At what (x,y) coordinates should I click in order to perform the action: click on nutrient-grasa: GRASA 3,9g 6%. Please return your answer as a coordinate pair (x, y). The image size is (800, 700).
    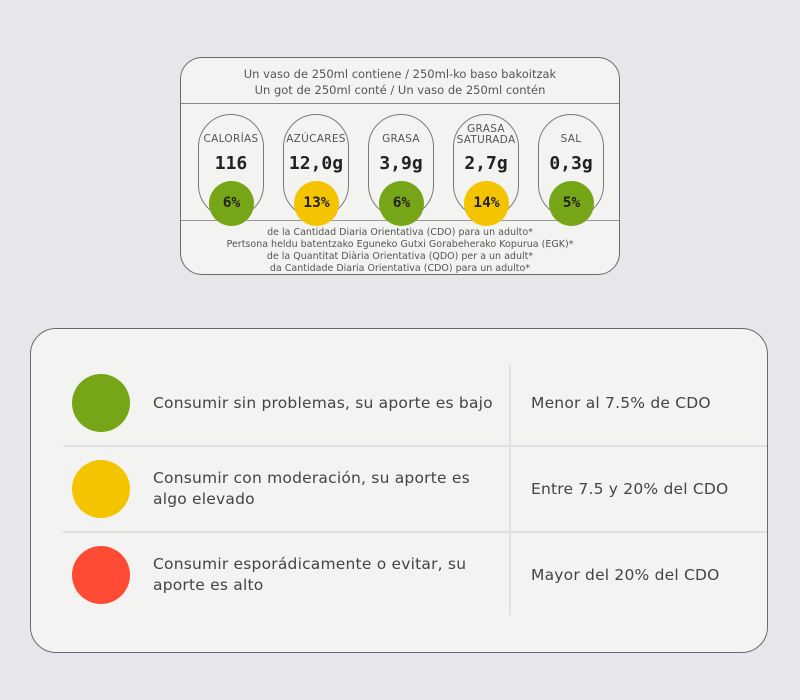
    Looking at the image, I should click on (401, 170).